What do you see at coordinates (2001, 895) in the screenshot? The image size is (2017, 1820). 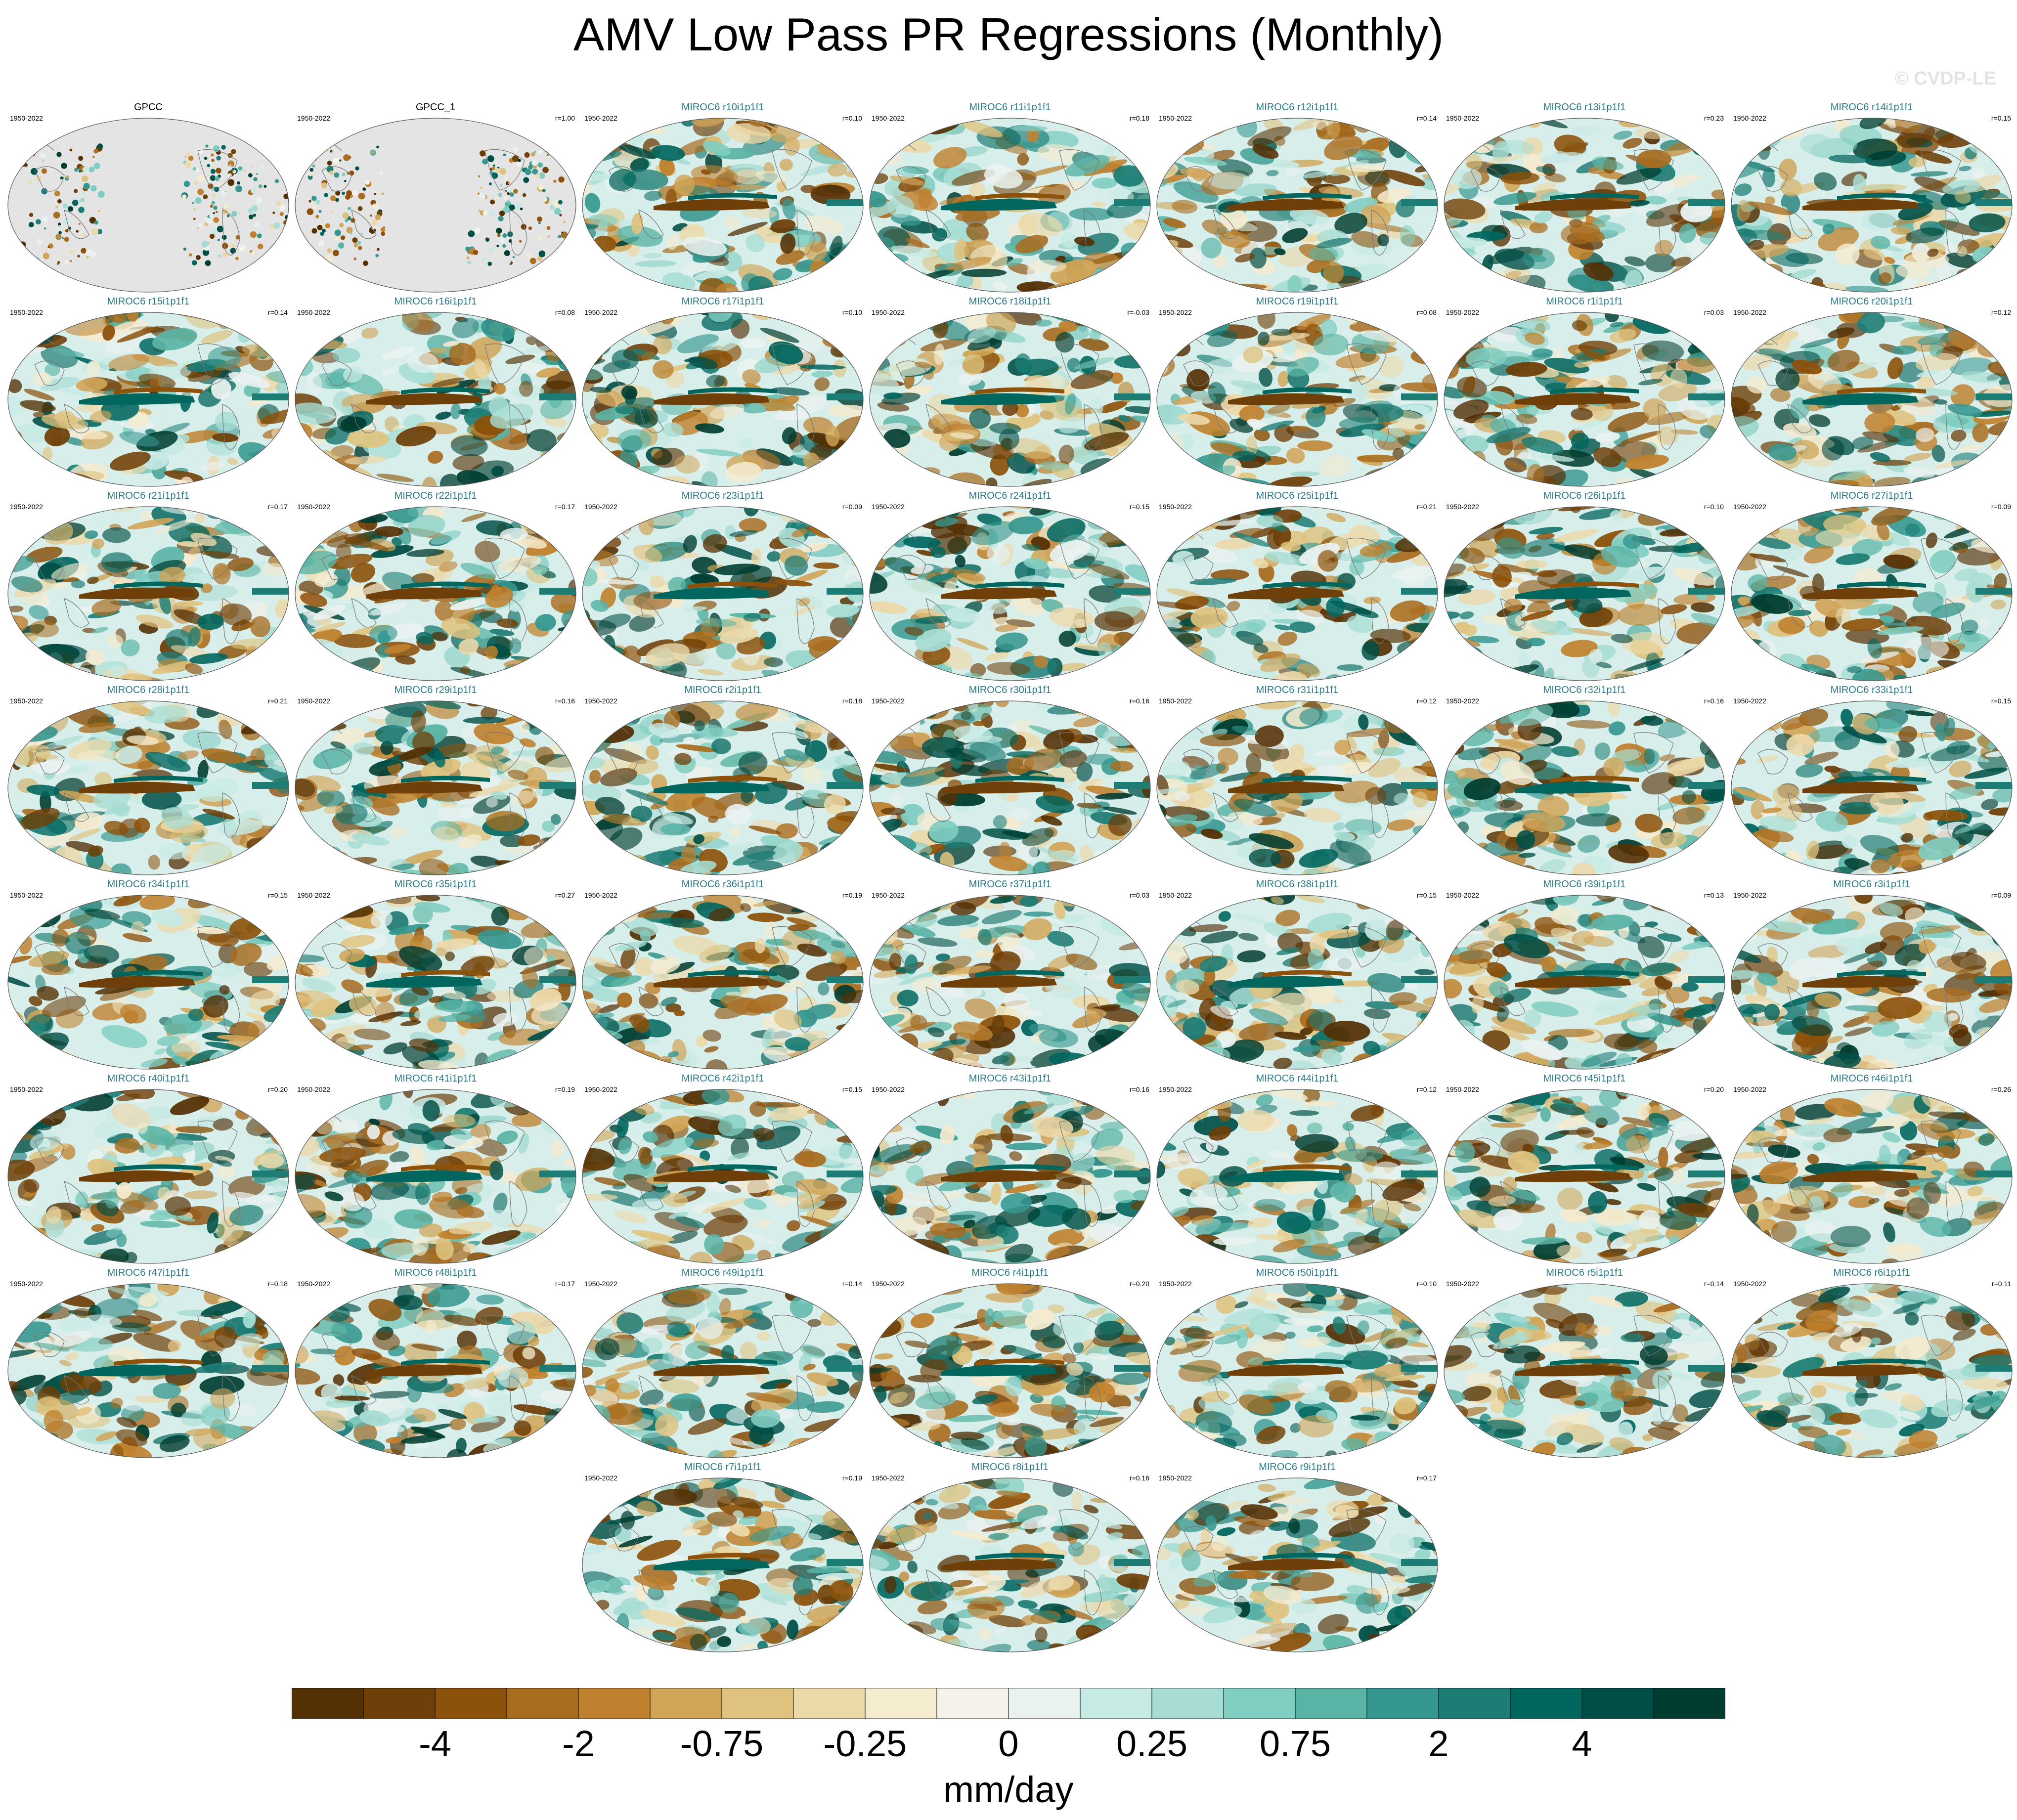 I see `panel-correlation: r=0.09` at bounding box center [2001, 895].